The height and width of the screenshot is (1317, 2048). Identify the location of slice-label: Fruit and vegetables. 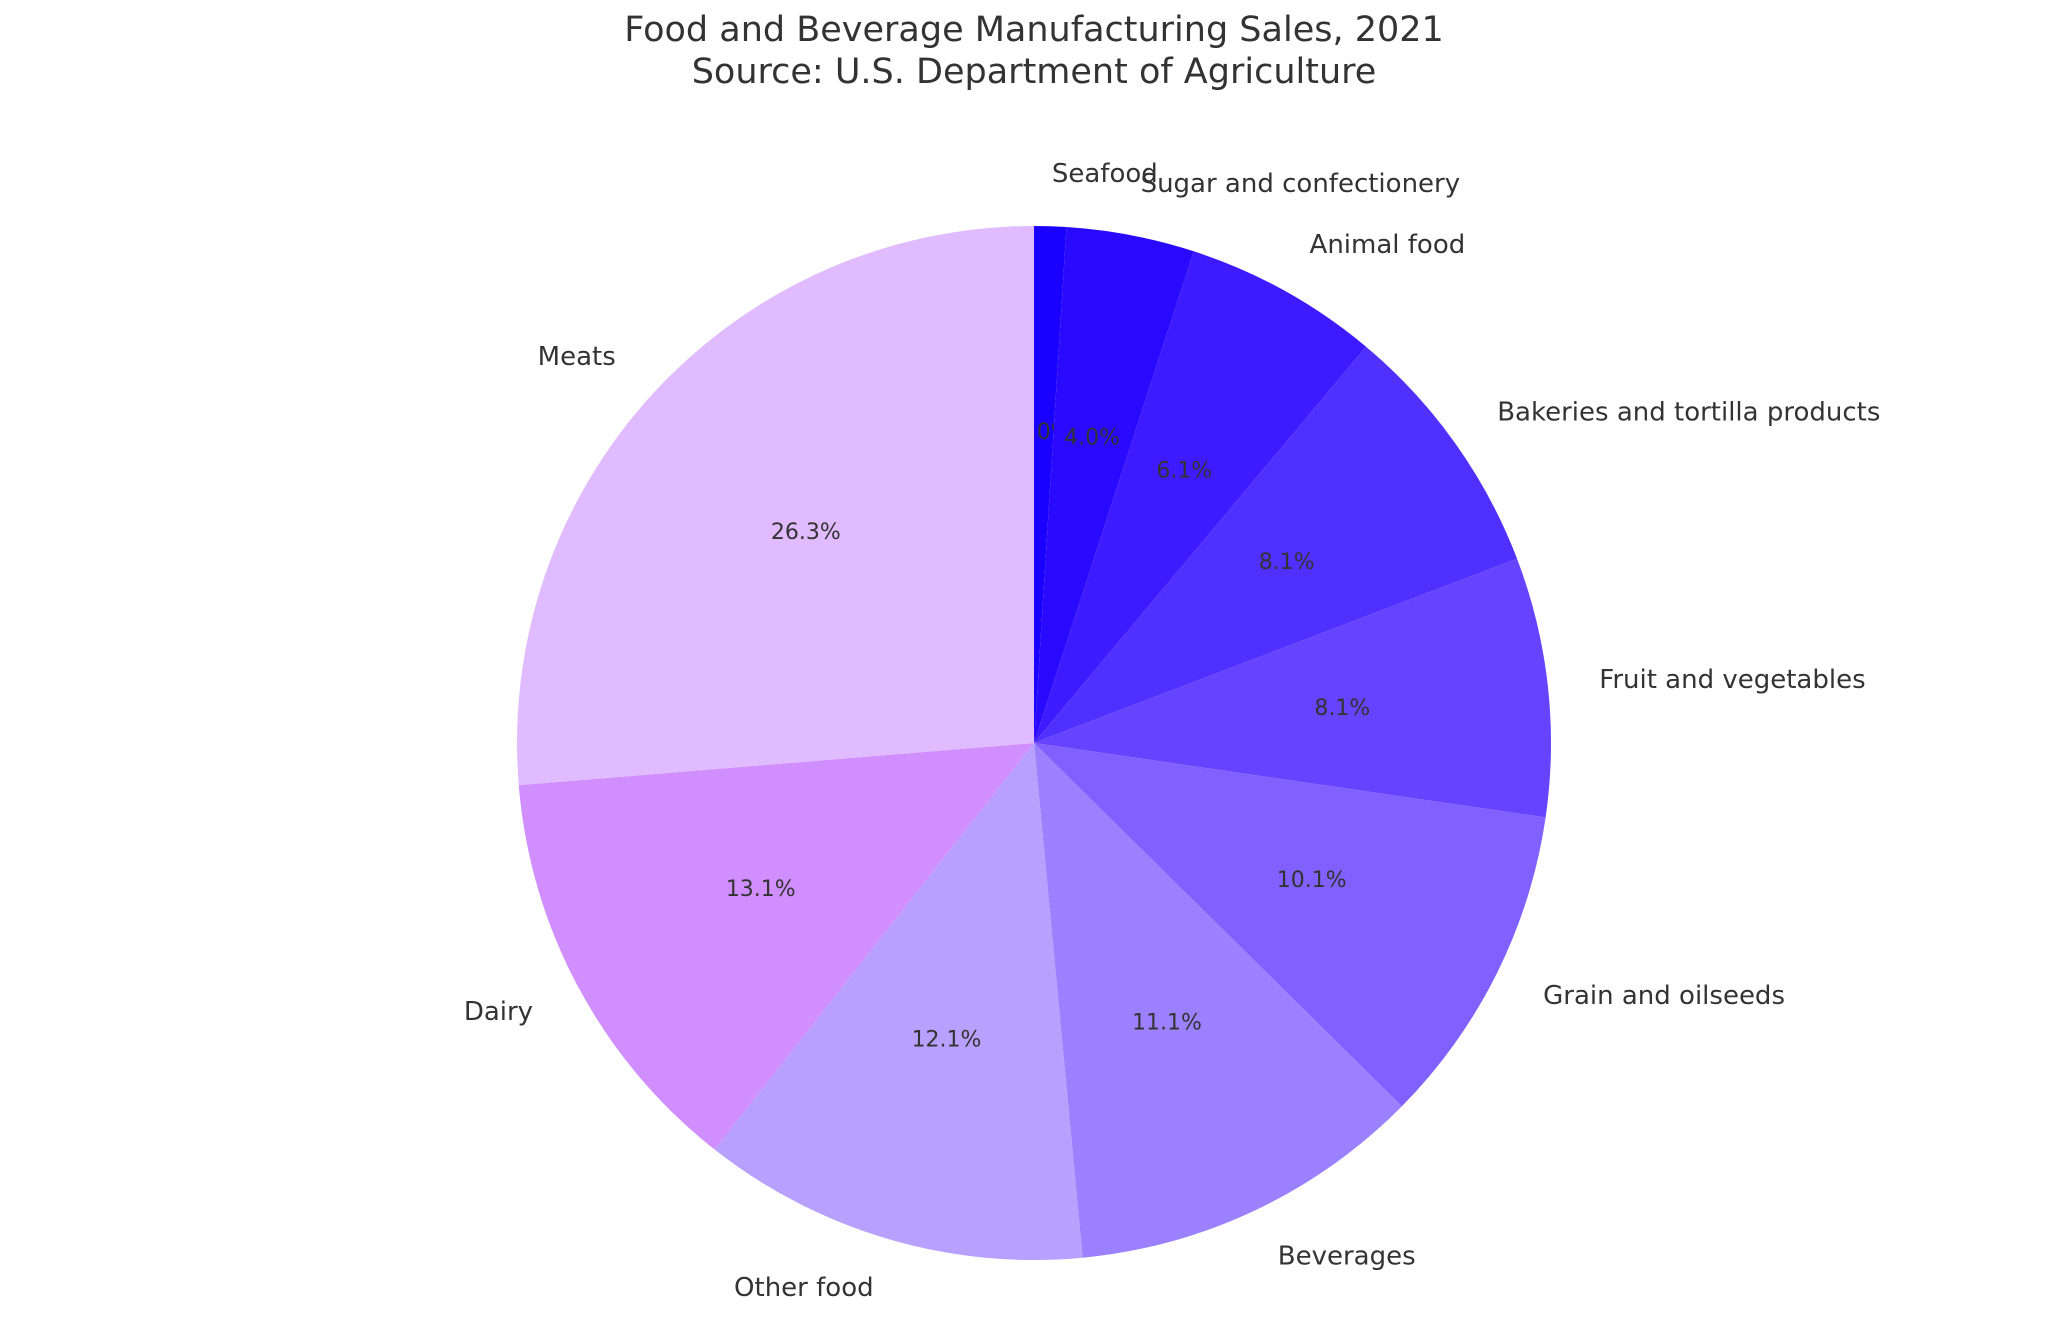
(1732, 680).